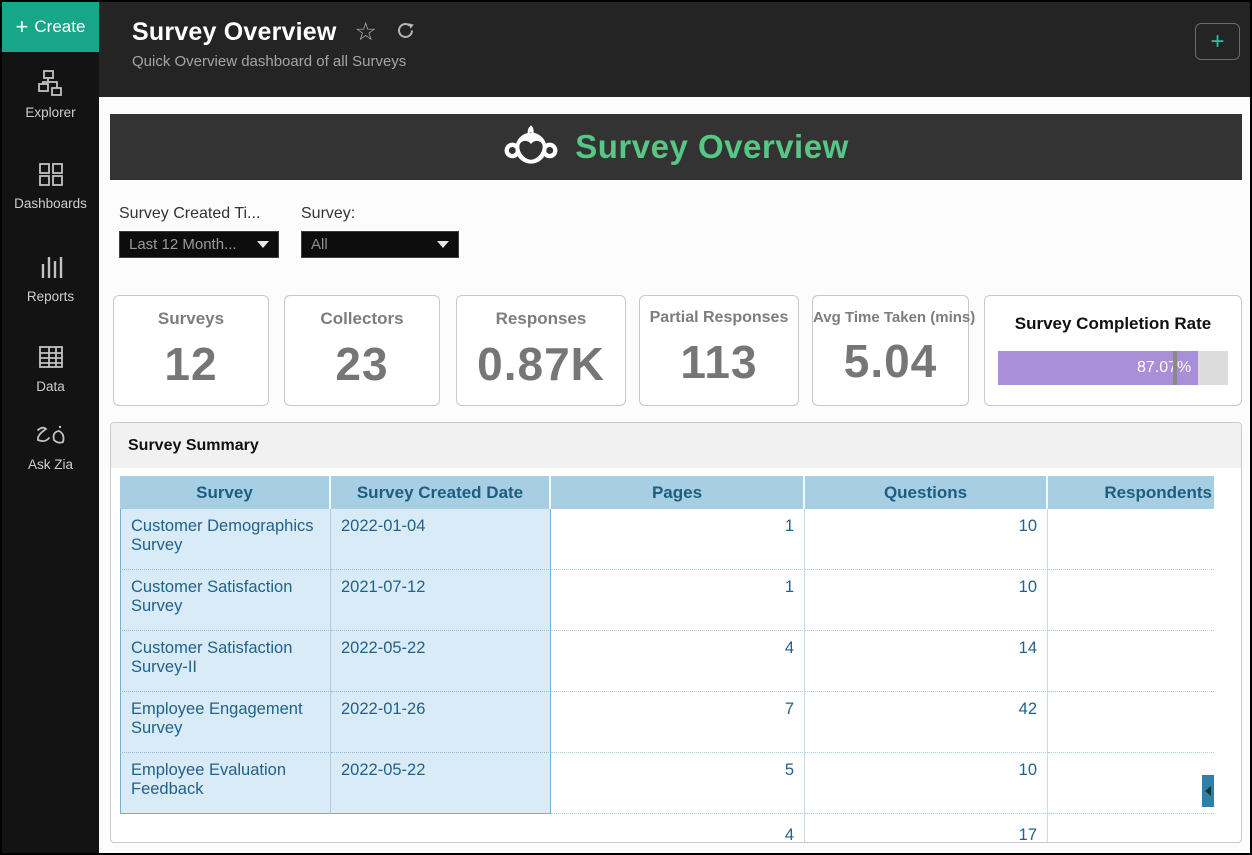 This screenshot has width=1252, height=855. Describe the element at coordinates (225, 661) in the screenshot. I see `cell-survey: Customer Satisfaction Survey-II` at that location.